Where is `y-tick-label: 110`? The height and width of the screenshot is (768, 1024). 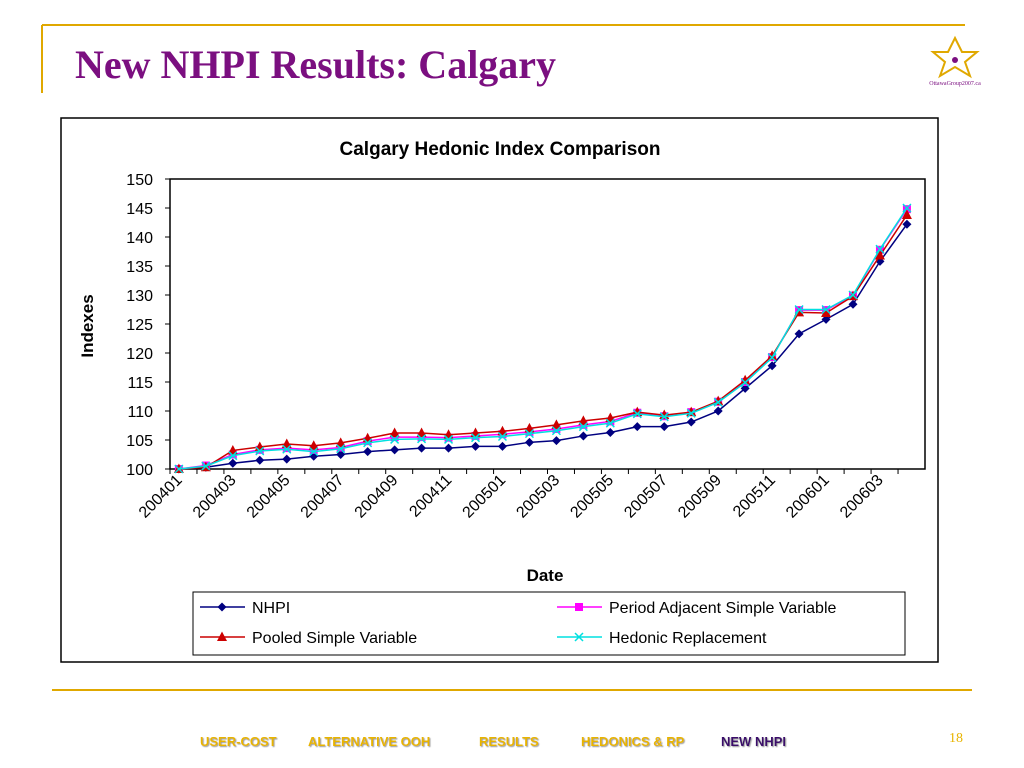
y-tick-label: 110 is located at coordinates (140, 412).